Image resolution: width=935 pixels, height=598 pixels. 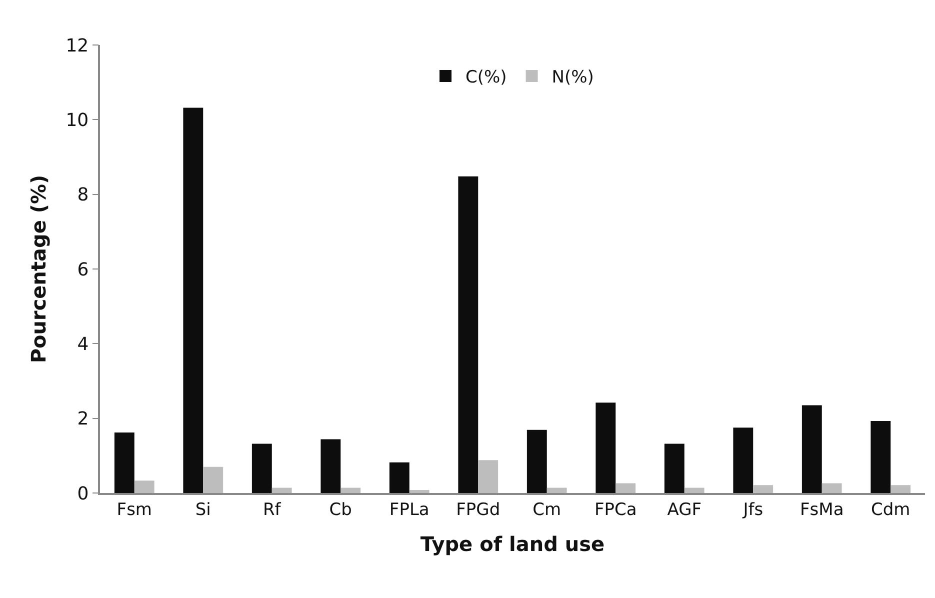 What do you see at coordinates (890, 510) in the screenshot?
I see `x-tick-label: Cdm` at bounding box center [890, 510].